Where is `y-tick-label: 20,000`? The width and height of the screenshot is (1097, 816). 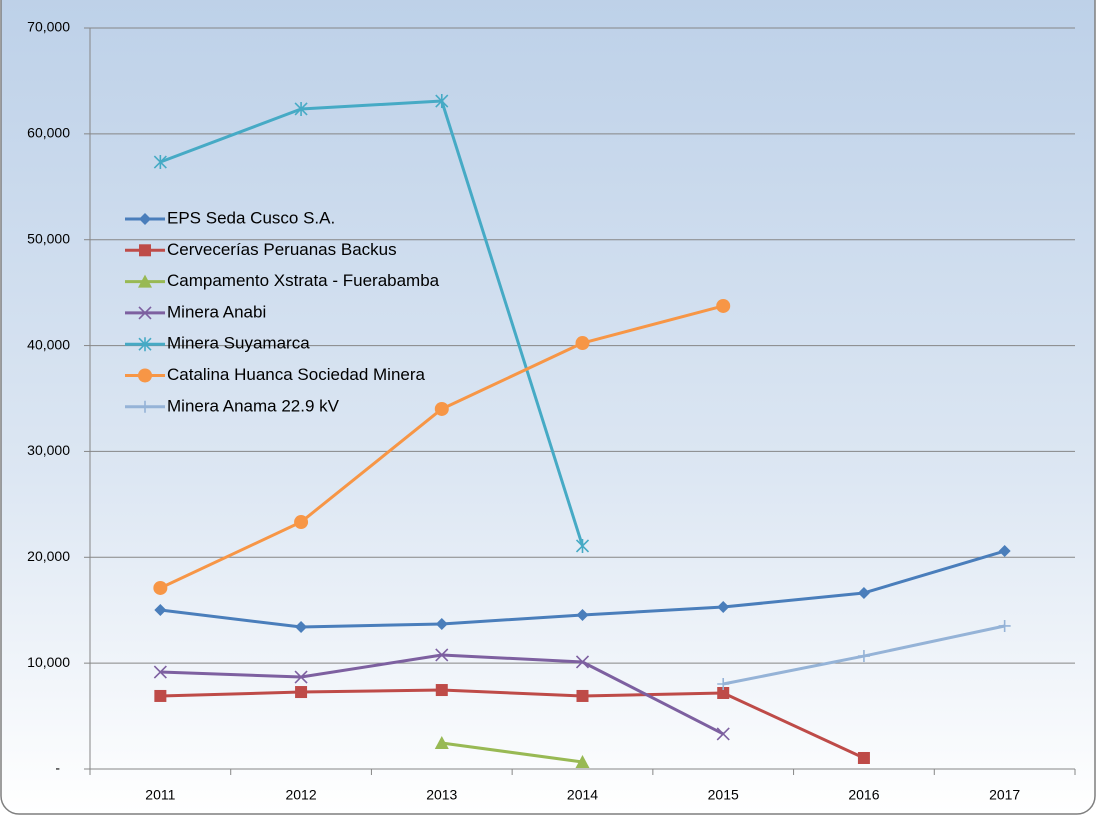 y-tick-label: 20,000 is located at coordinates (48, 556).